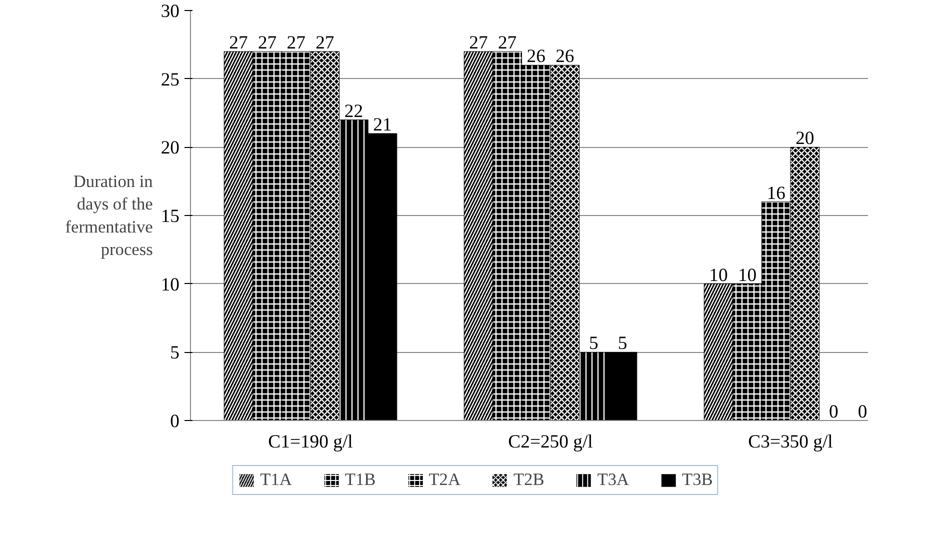 The height and width of the screenshot is (544, 928). What do you see at coordinates (805, 139) in the screenshot?
I see `data-label: 20` at bounding box center [805, 139].